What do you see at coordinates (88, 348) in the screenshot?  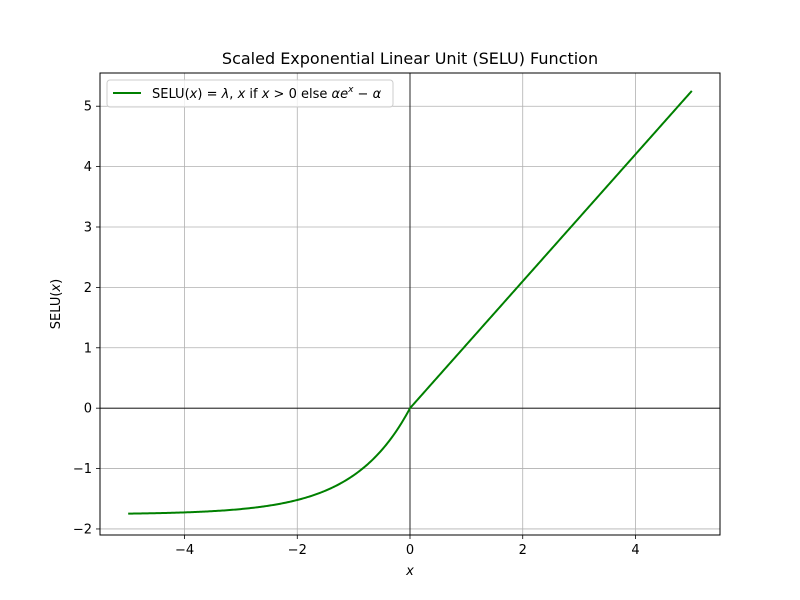 I see `y-tick-label: 1` at bounding box center [88, 348].